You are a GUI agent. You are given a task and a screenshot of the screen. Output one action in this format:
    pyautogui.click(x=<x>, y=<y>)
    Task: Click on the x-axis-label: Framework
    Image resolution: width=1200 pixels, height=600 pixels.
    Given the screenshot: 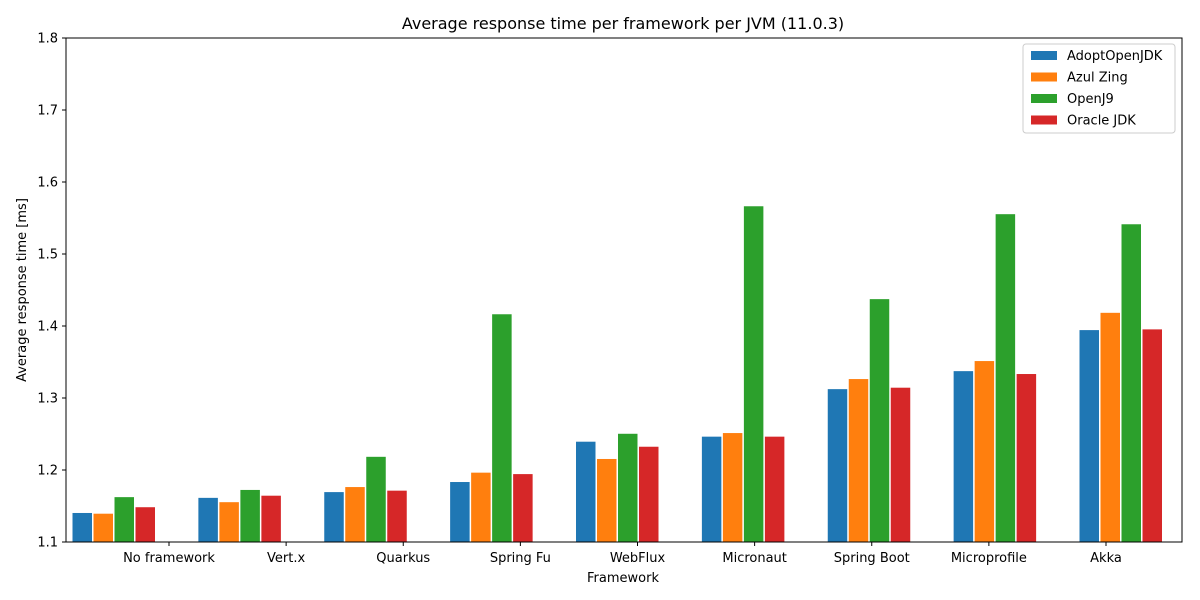 What is the action you would take?
    pyautogui.click(x=623, y=578)
    